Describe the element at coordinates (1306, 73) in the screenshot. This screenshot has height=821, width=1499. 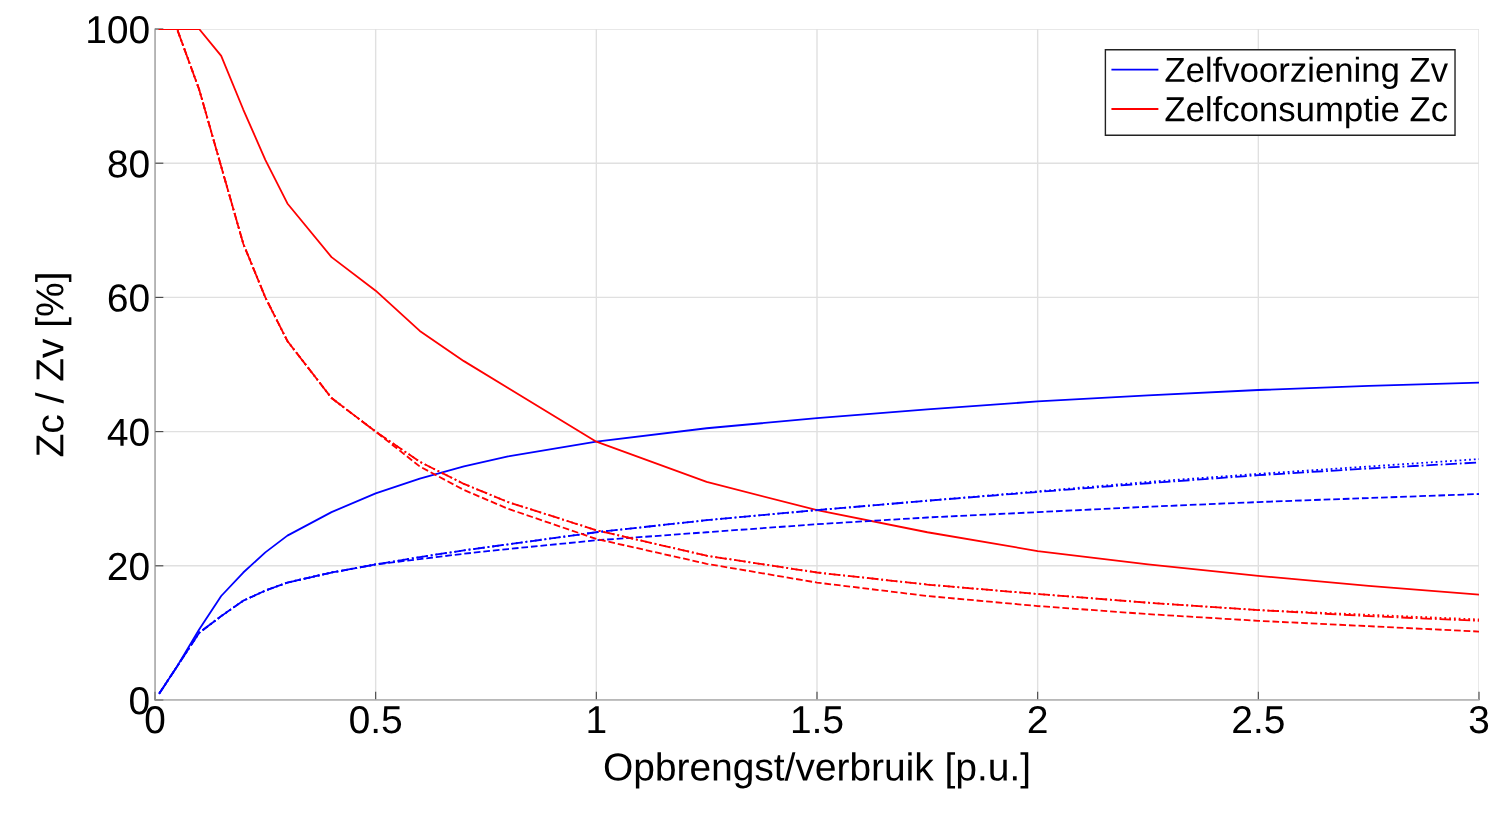
I see `legend-label: Zelfvoorziening Zv` at that location.